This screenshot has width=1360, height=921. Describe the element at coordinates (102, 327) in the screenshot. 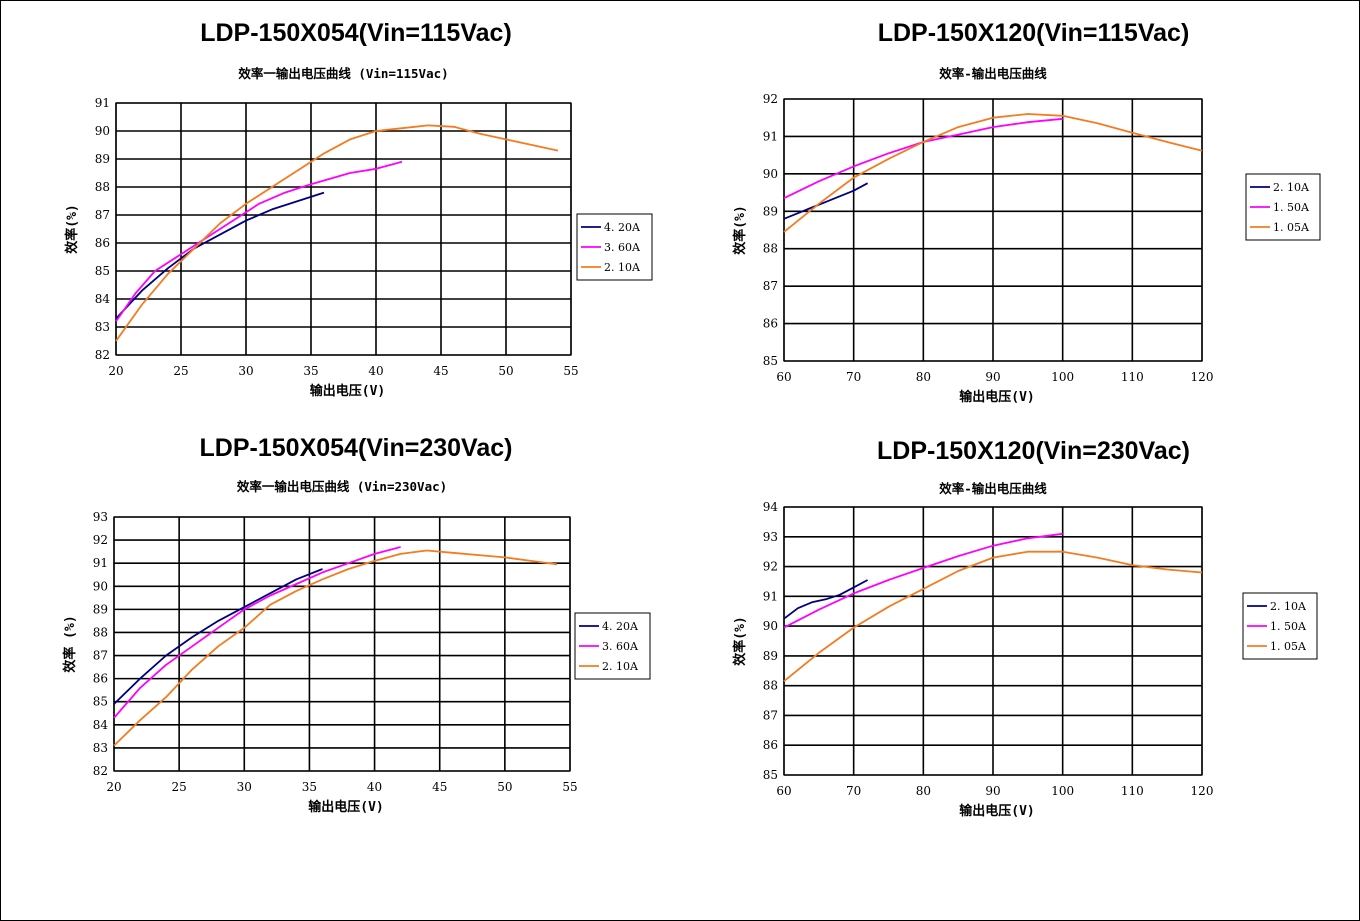

I see `y-tick-label: 83` at that location.